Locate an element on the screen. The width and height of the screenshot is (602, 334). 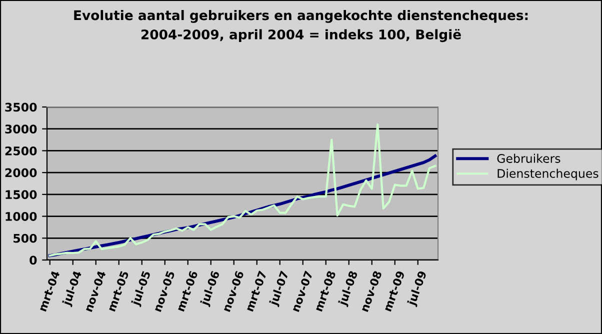
y-tick-label: 1000 is located at coordinates (21, 216).